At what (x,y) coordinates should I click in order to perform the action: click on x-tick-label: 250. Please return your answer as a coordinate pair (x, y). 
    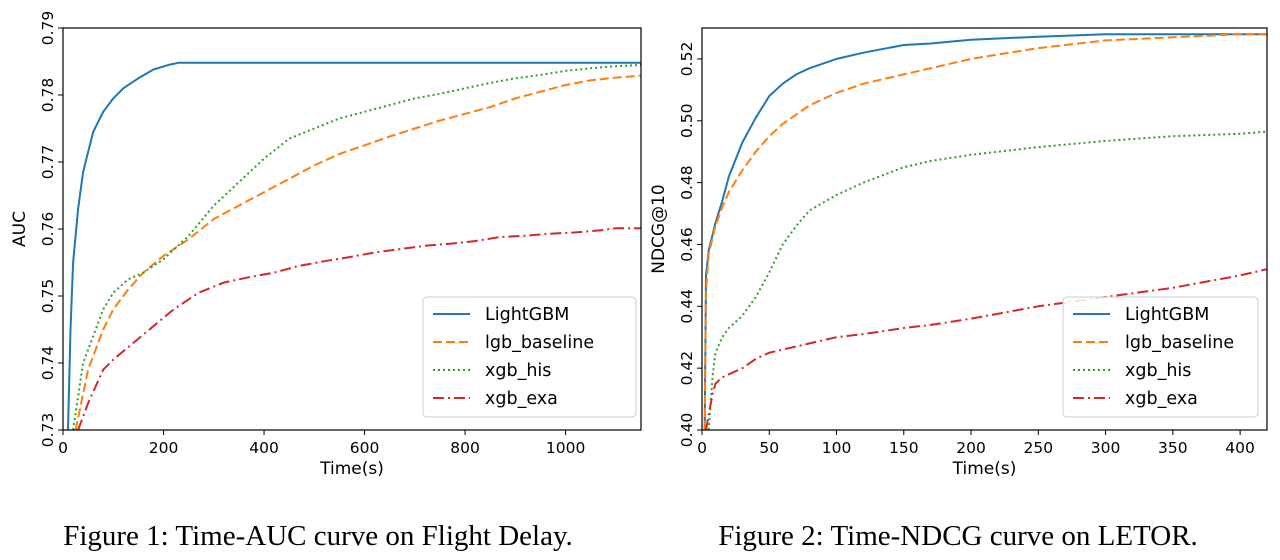
    Looking at the image, I should click on (1039, 448).